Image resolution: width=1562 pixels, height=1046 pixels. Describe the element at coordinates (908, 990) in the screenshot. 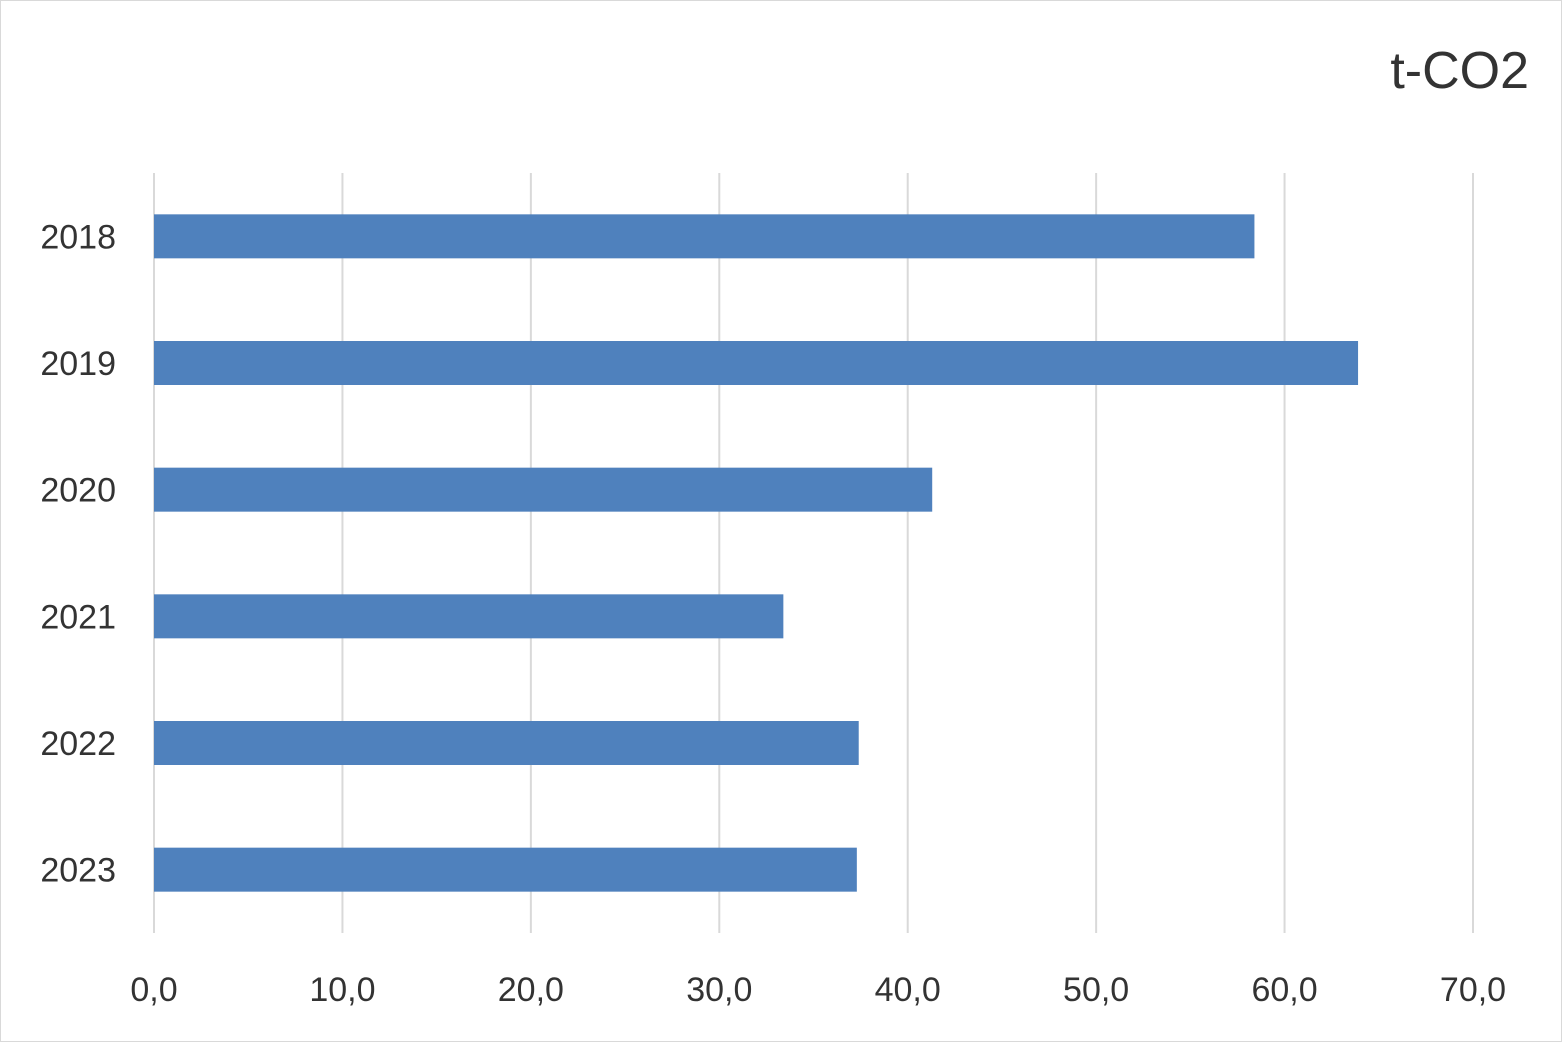

I see `x-tick-label: 40,0` at that location.